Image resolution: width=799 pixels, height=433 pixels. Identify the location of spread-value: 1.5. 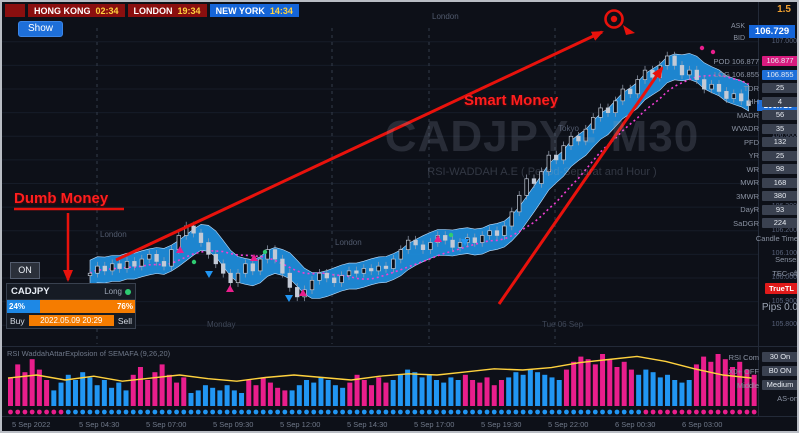
(784, 9).